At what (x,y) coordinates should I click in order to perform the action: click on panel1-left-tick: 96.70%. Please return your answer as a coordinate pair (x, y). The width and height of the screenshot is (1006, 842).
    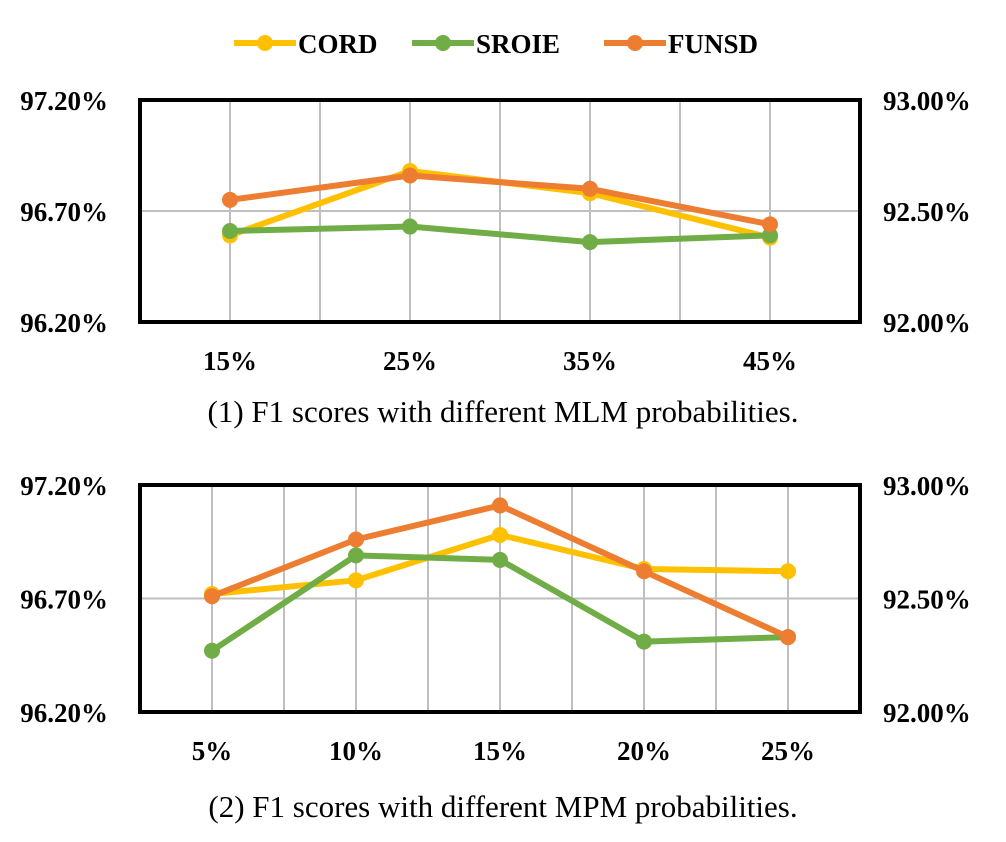
    Looking at the image, I should click on (64, 212).